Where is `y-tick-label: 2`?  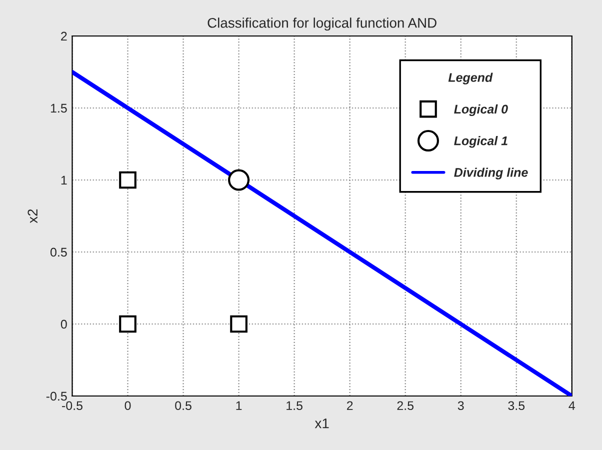
y-tick-label: 2 is located at coordinates (64, 36).